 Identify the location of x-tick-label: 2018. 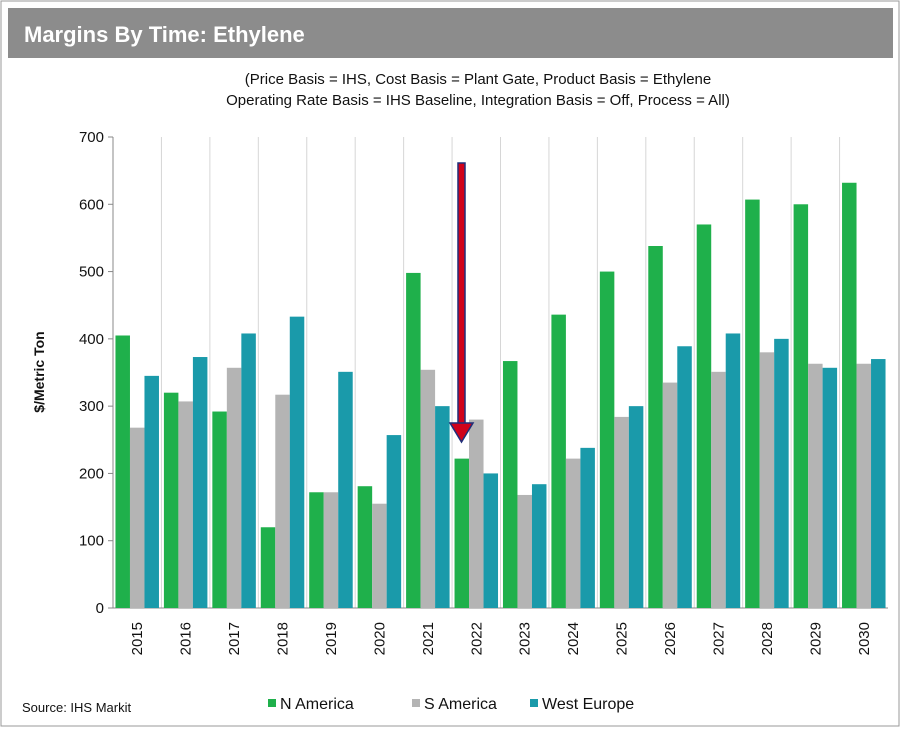
(283, 638).